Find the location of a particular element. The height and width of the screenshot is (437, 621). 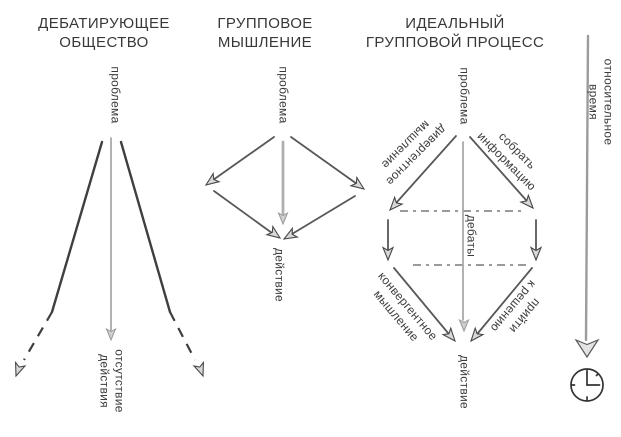

diamond-top-left is located at coordinates (243, 158).